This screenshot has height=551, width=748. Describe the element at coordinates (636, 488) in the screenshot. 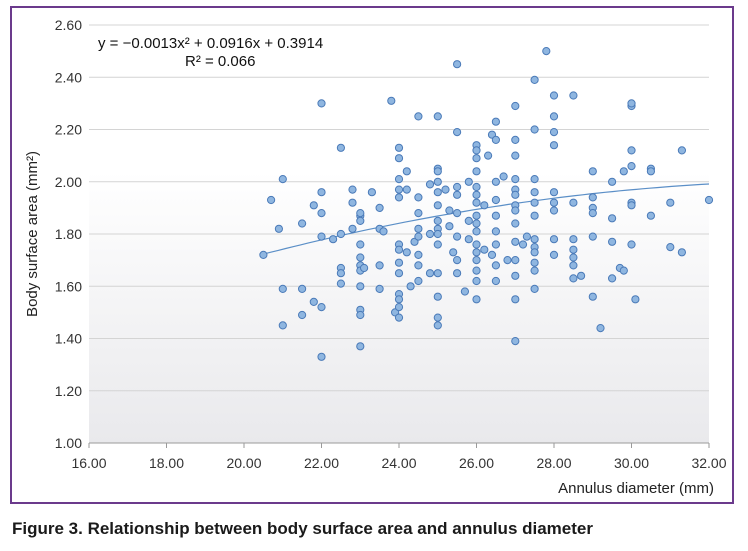

I see `x-axis-title: Annulus diameter (mm)` at that location.